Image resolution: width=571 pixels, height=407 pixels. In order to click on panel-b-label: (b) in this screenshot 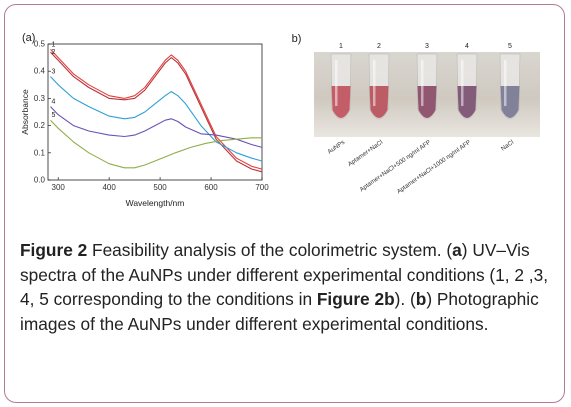, I will do `click(296, 39)`.